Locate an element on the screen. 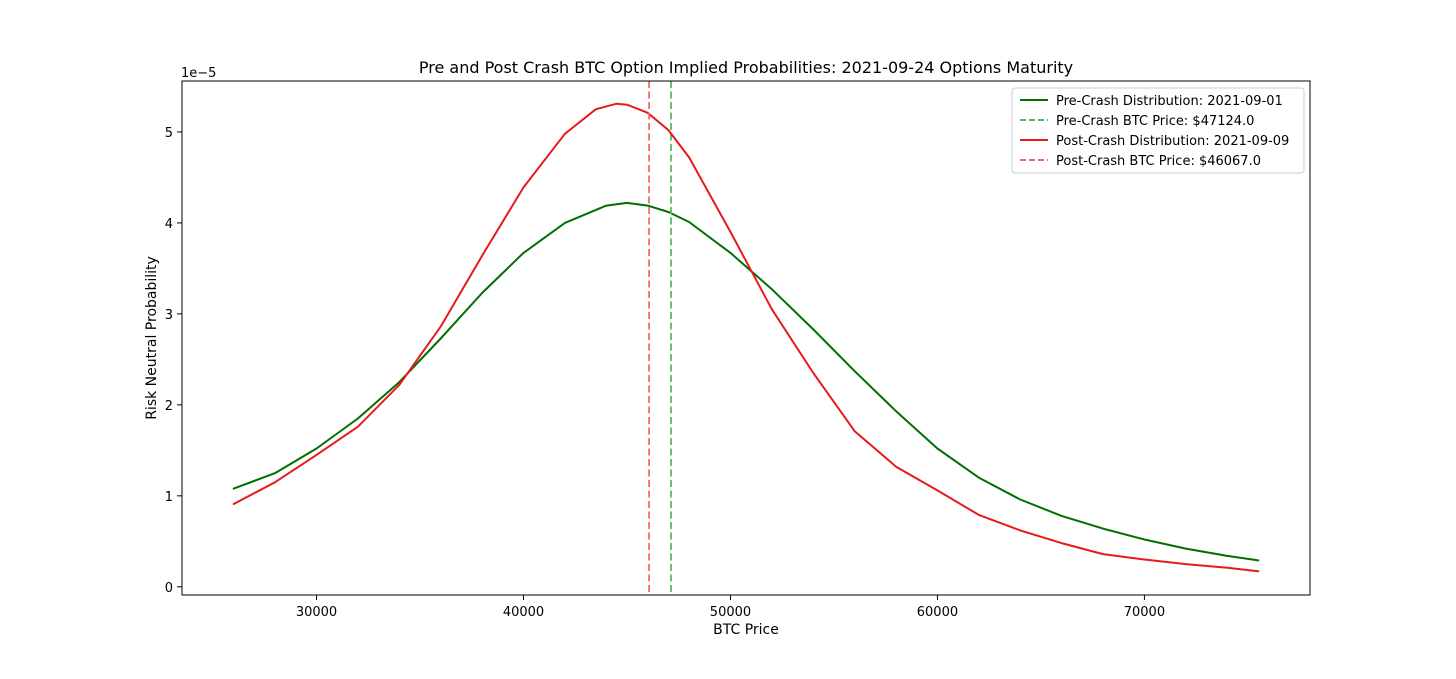 Image resolution: width=1456 pixels, height=679 pixels. legend-label: Pre-Crash Distribution: 2021-09-01 is located at coordinates (1169, 101).